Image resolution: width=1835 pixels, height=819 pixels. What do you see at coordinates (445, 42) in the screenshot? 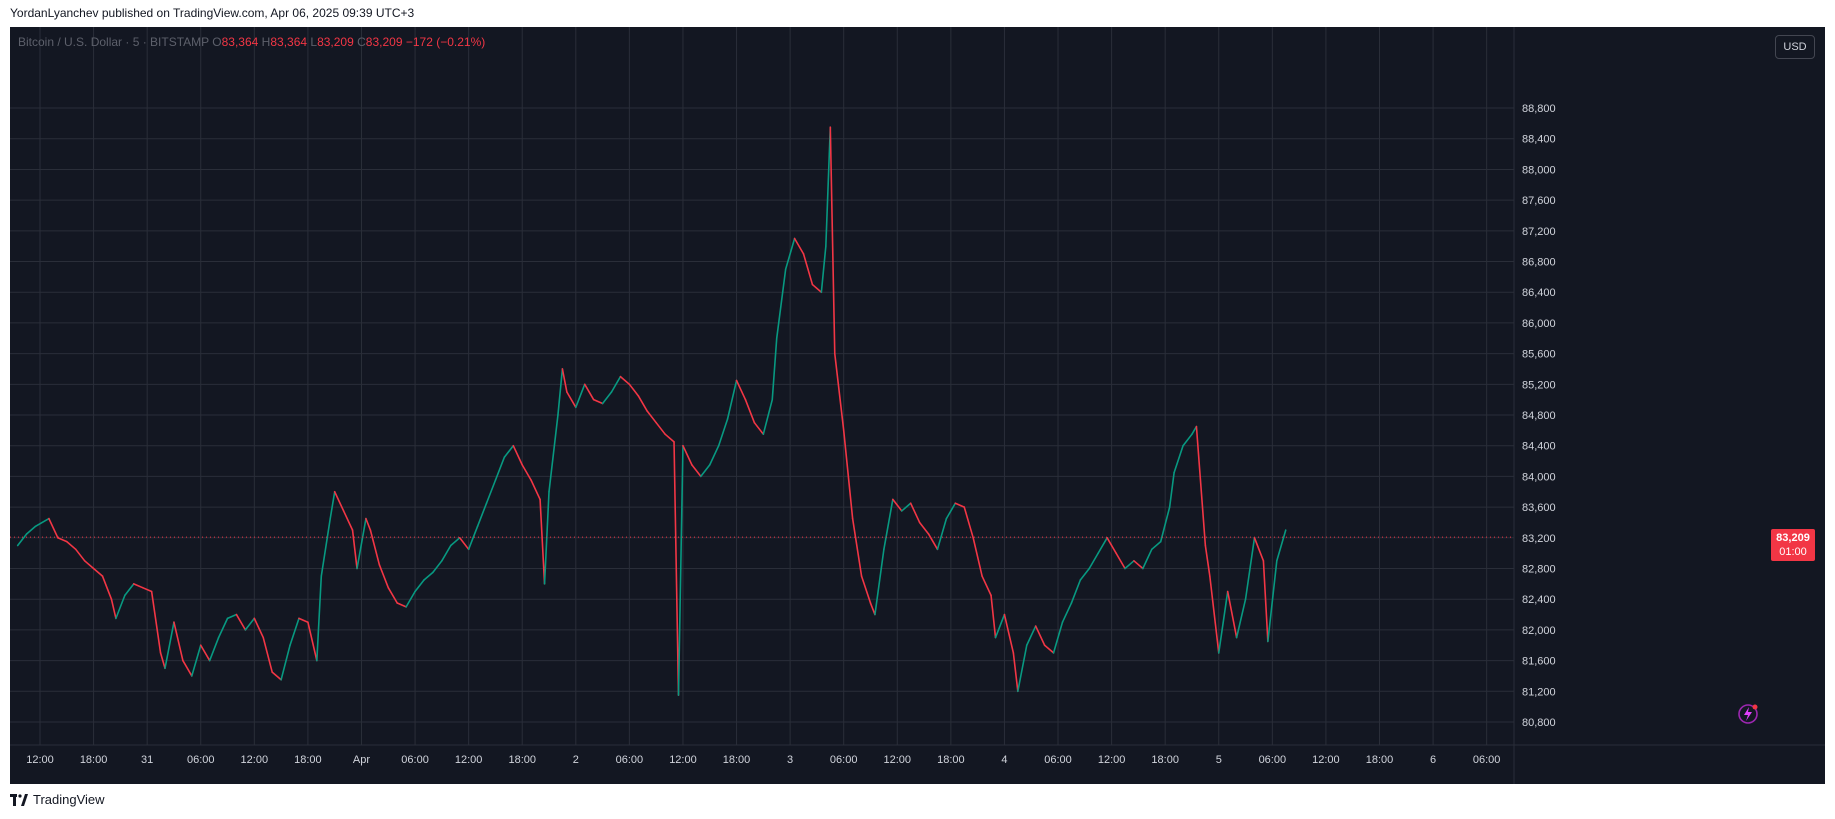
I see `change-value: −172 (−0.21%)` at bounding box center [445, 42].